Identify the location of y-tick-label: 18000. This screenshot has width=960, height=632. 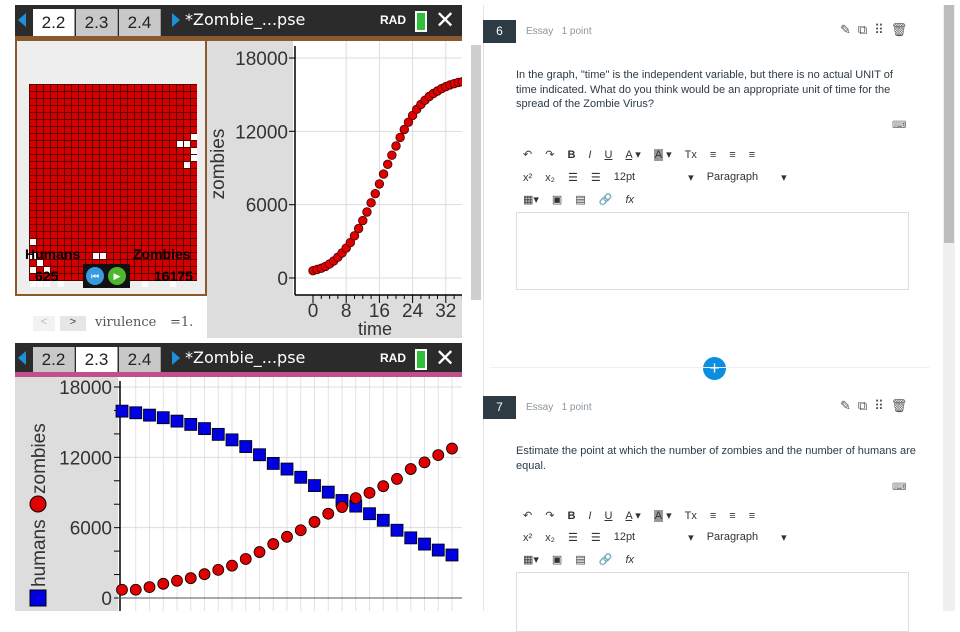
(261, 59).